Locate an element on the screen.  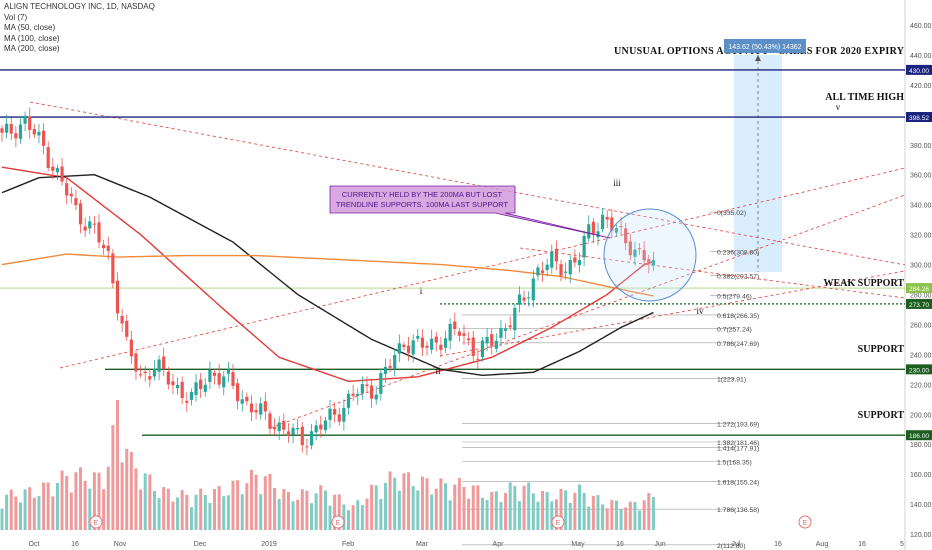
ma100-label: MA (100, close) is located at coordinates (32, 38).